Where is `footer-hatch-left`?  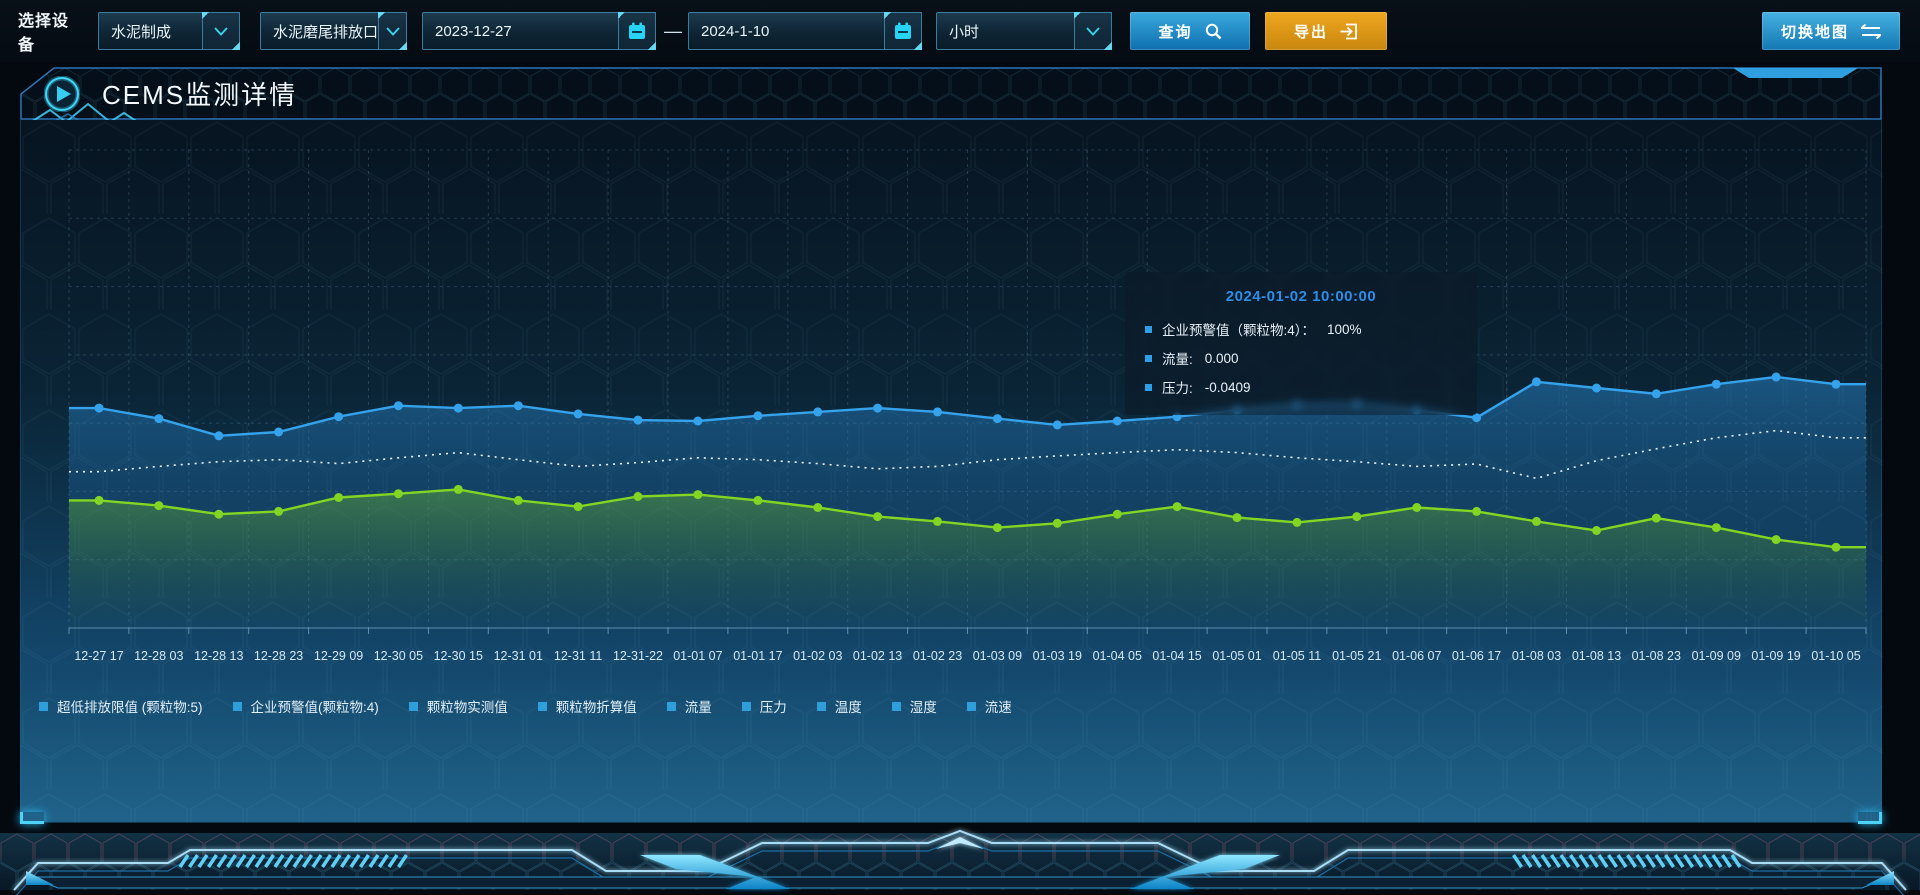 footer-hatch-left is located at coordinates (293, 861).